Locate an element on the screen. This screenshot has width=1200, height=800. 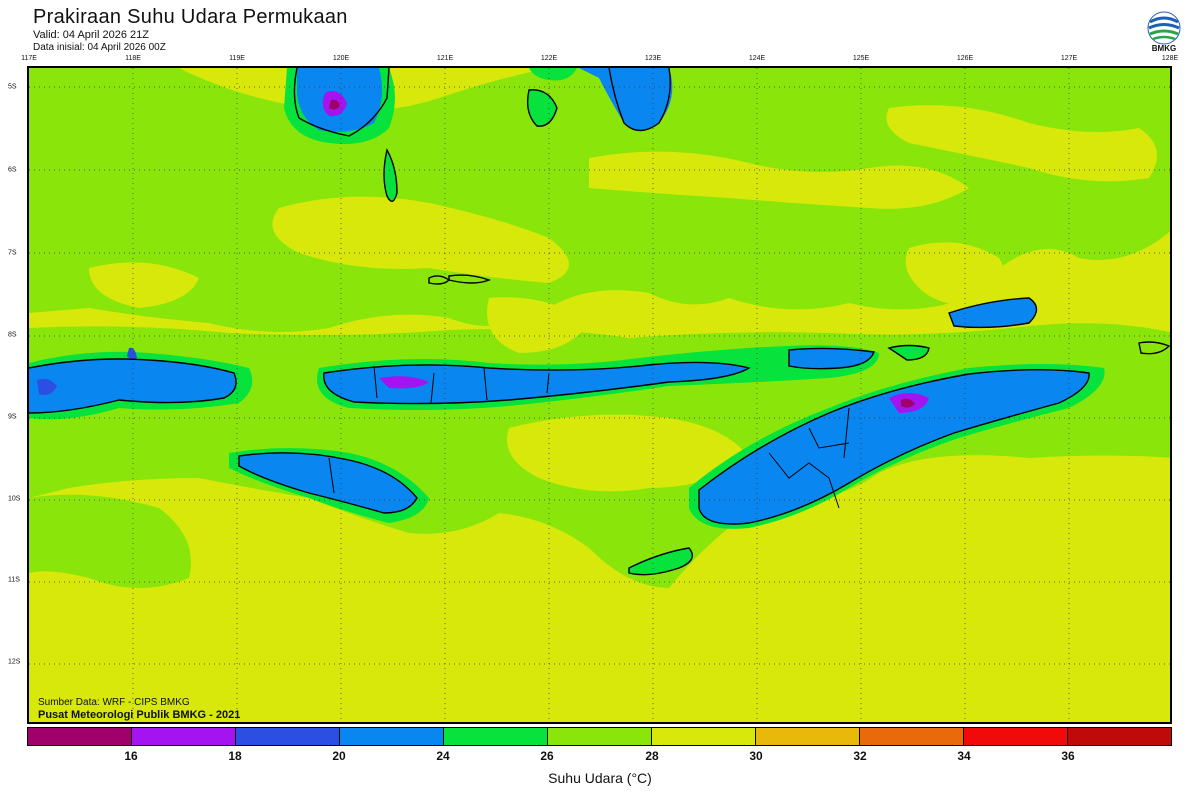
lon-label-124e: 124E is located at coordinates (757, 58).